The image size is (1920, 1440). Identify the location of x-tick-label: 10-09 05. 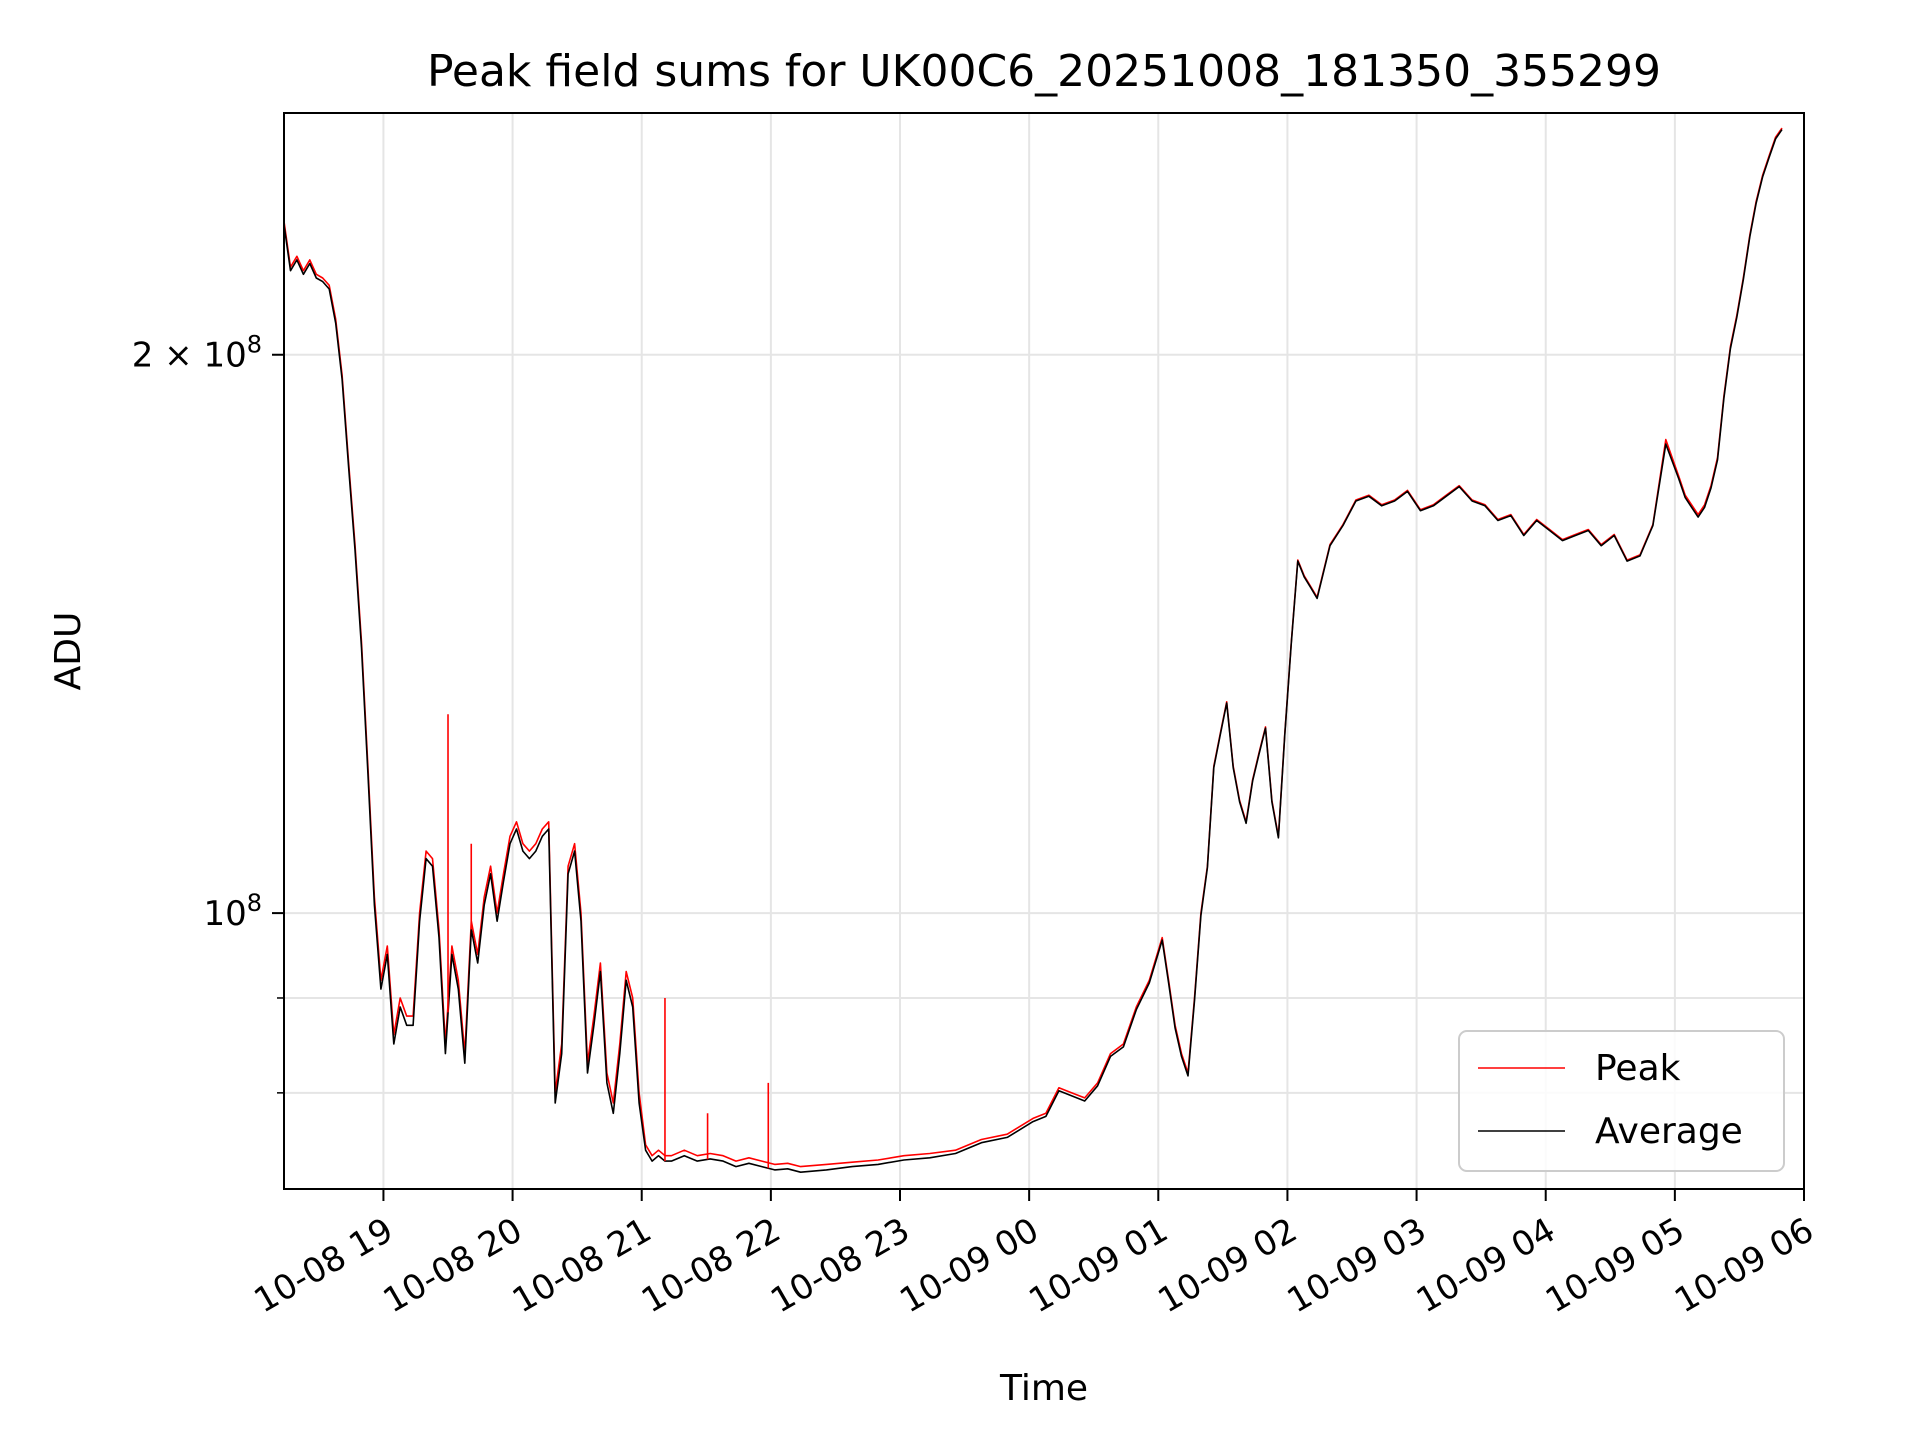
(1615, 1265).